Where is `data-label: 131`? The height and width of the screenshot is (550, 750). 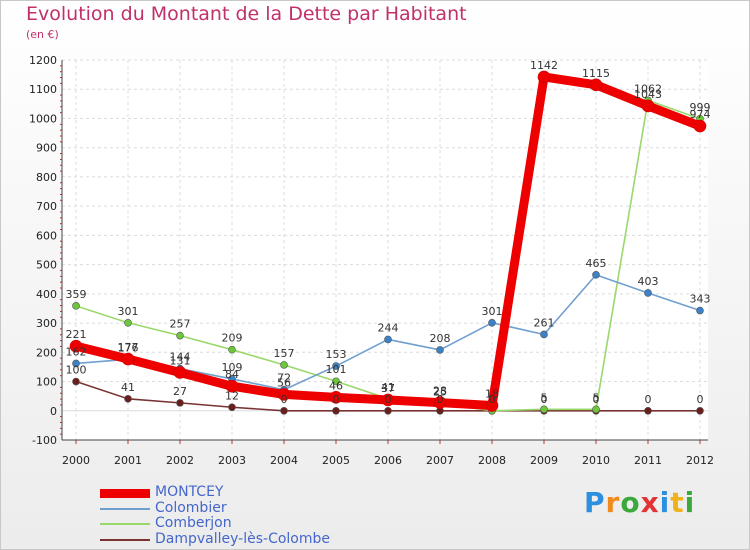 data-label: 131 is located at coordinates (180, 360).